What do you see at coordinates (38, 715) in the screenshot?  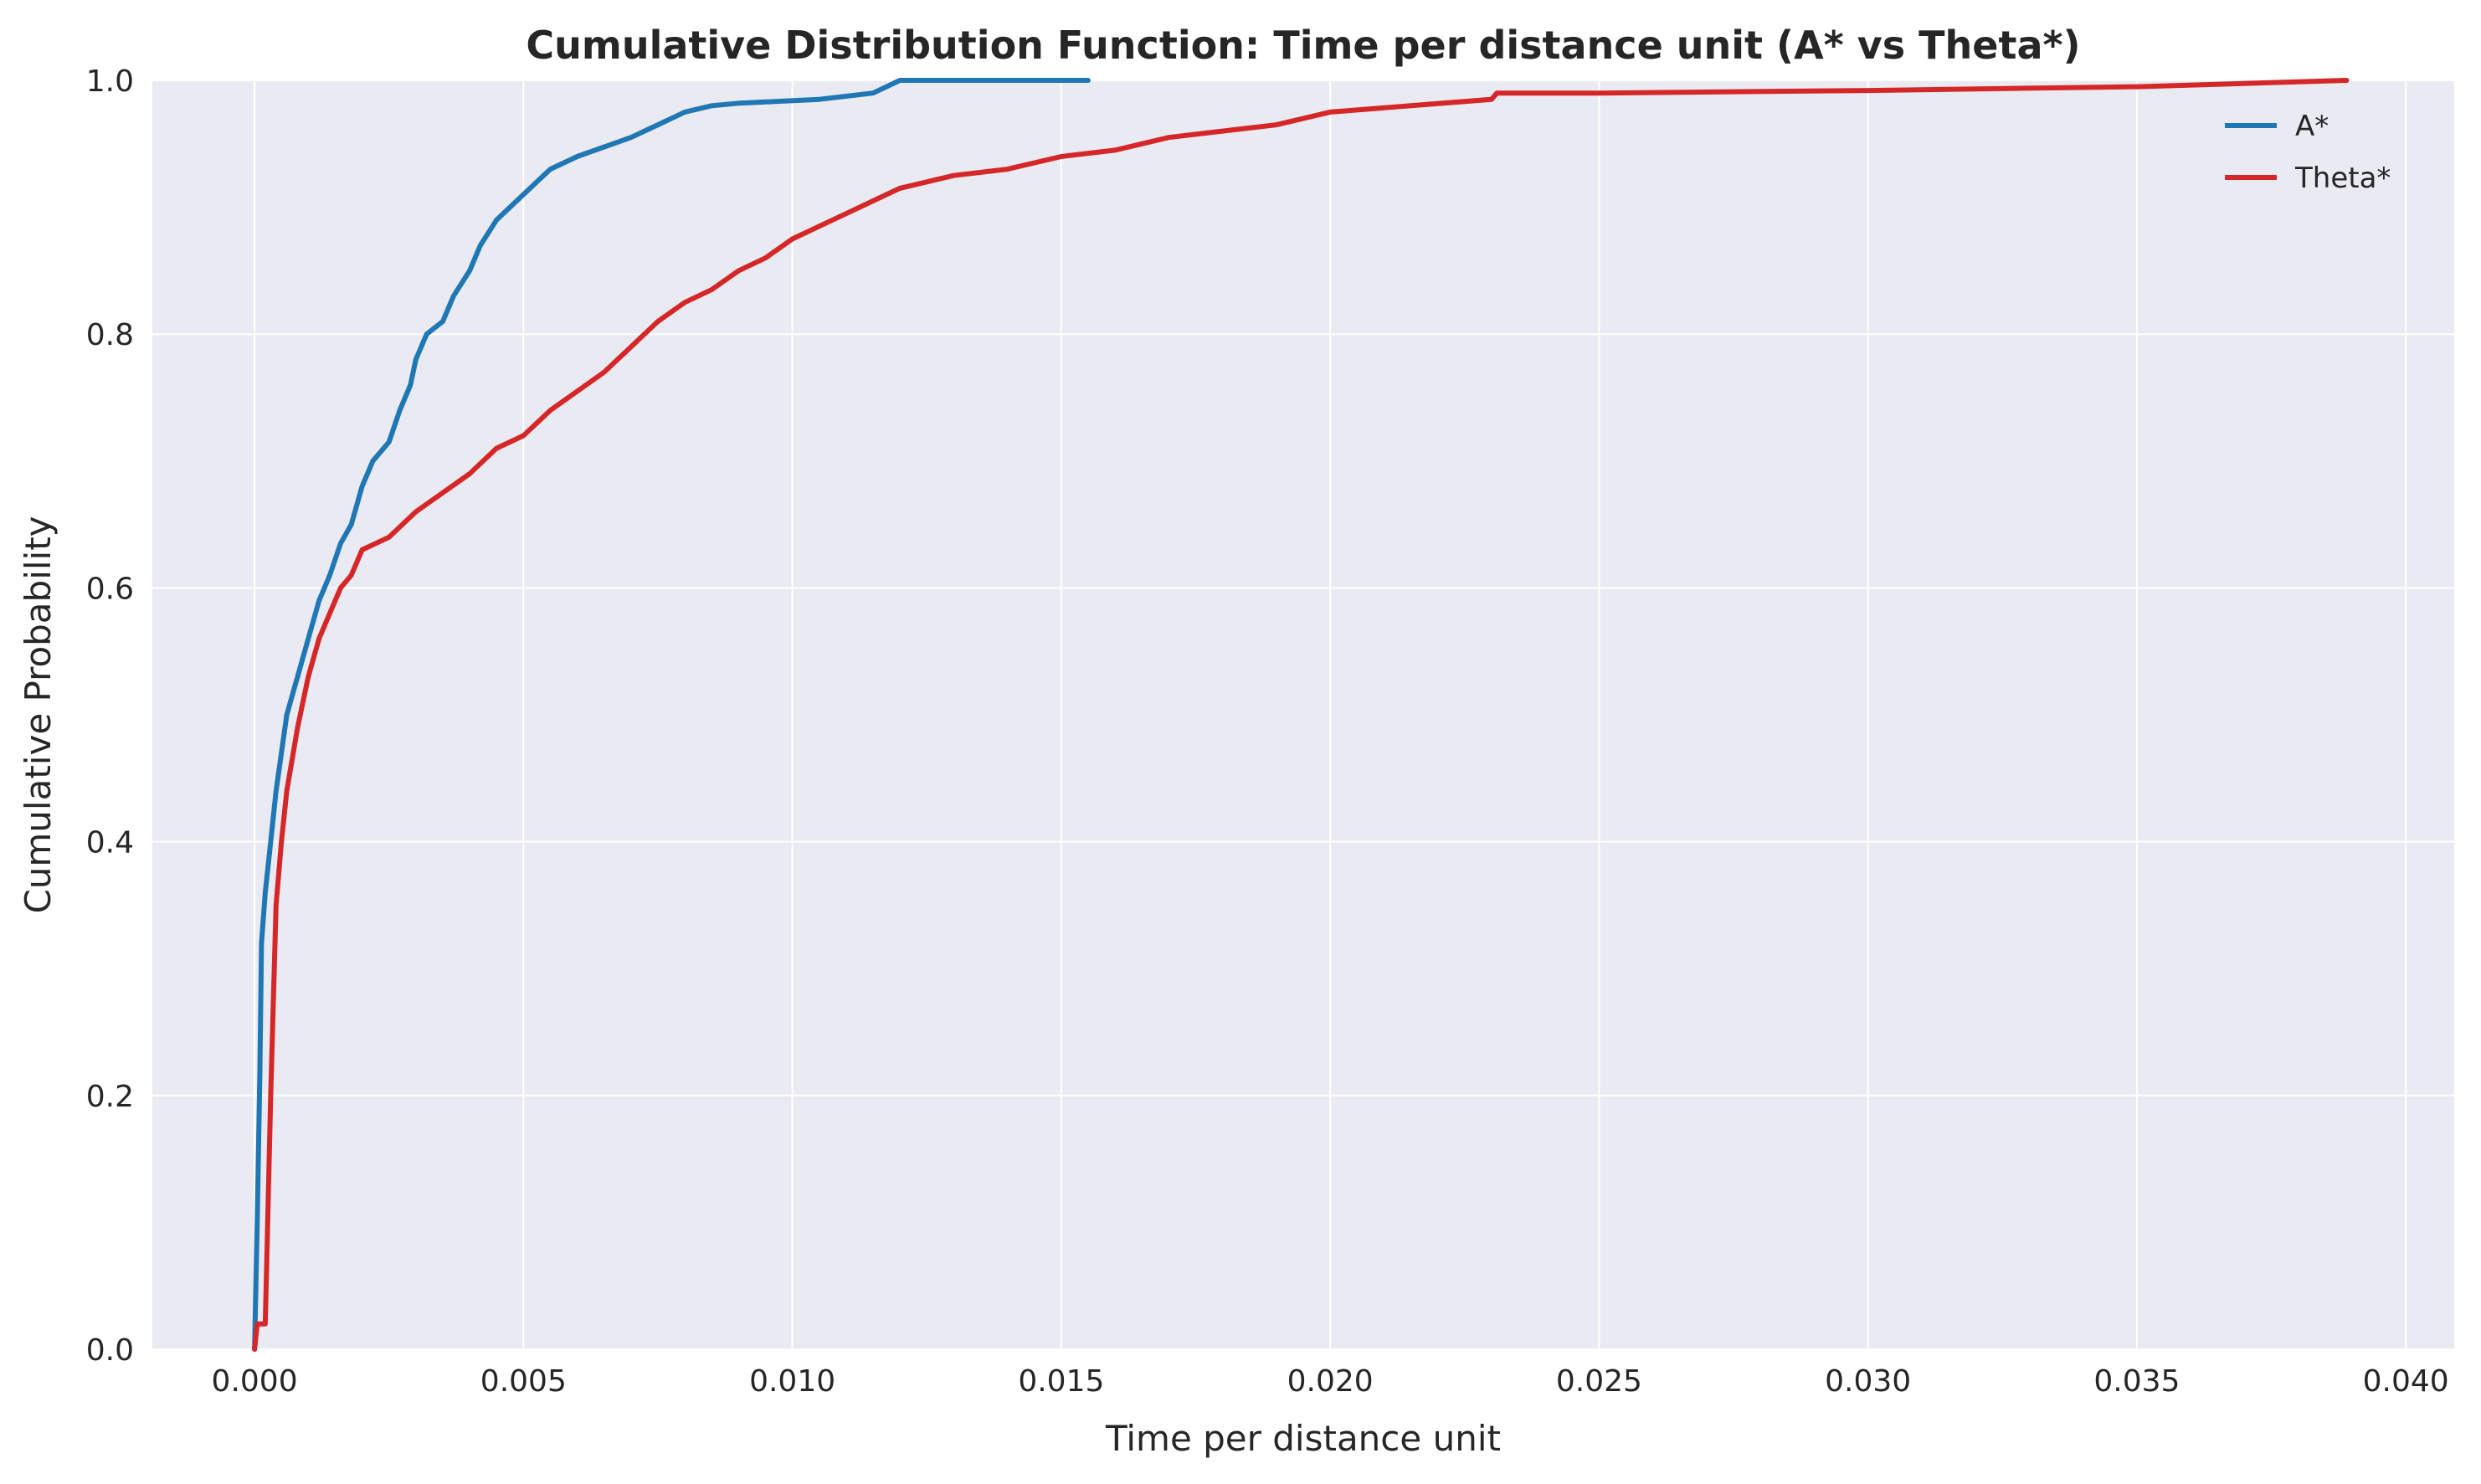 I see `y-axis-label: Cumulative Probability` at bounding box center [38, 715].